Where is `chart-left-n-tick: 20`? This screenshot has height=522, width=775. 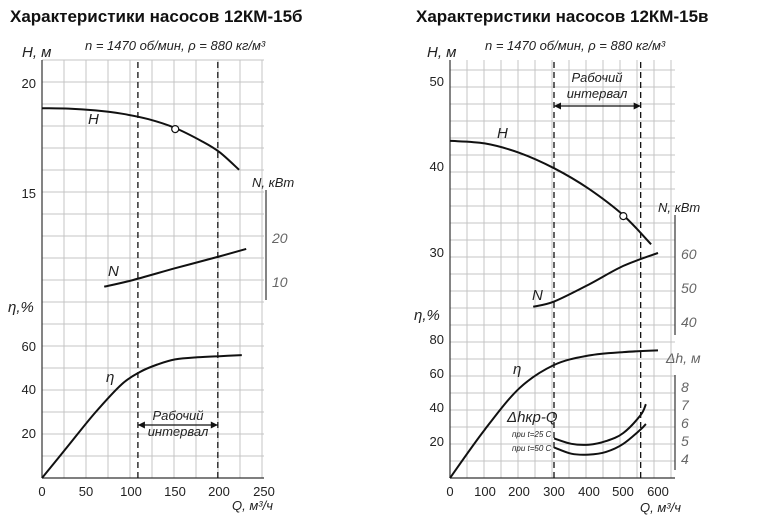 chart-left-n-tick: 20 is located at coordinates (279, 238).